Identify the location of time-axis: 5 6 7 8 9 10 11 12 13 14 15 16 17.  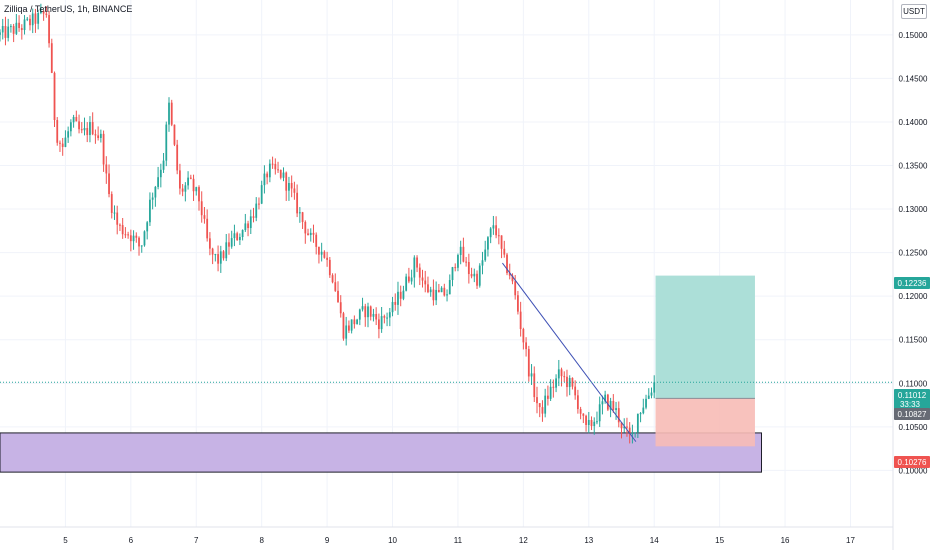
(459, 540).